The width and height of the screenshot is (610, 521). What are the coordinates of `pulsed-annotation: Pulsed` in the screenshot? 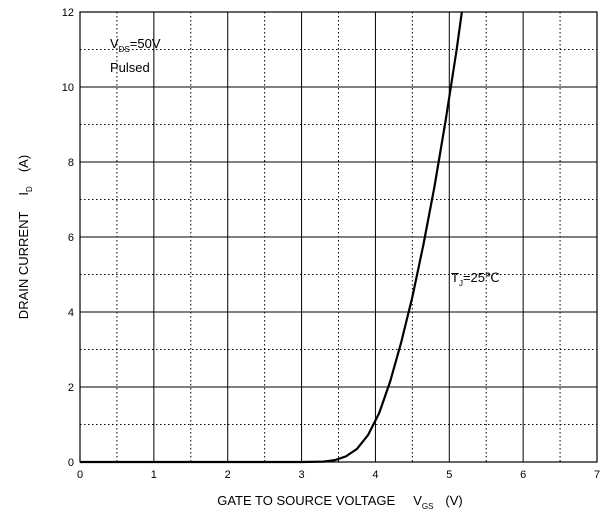 It's located at (130, 67).